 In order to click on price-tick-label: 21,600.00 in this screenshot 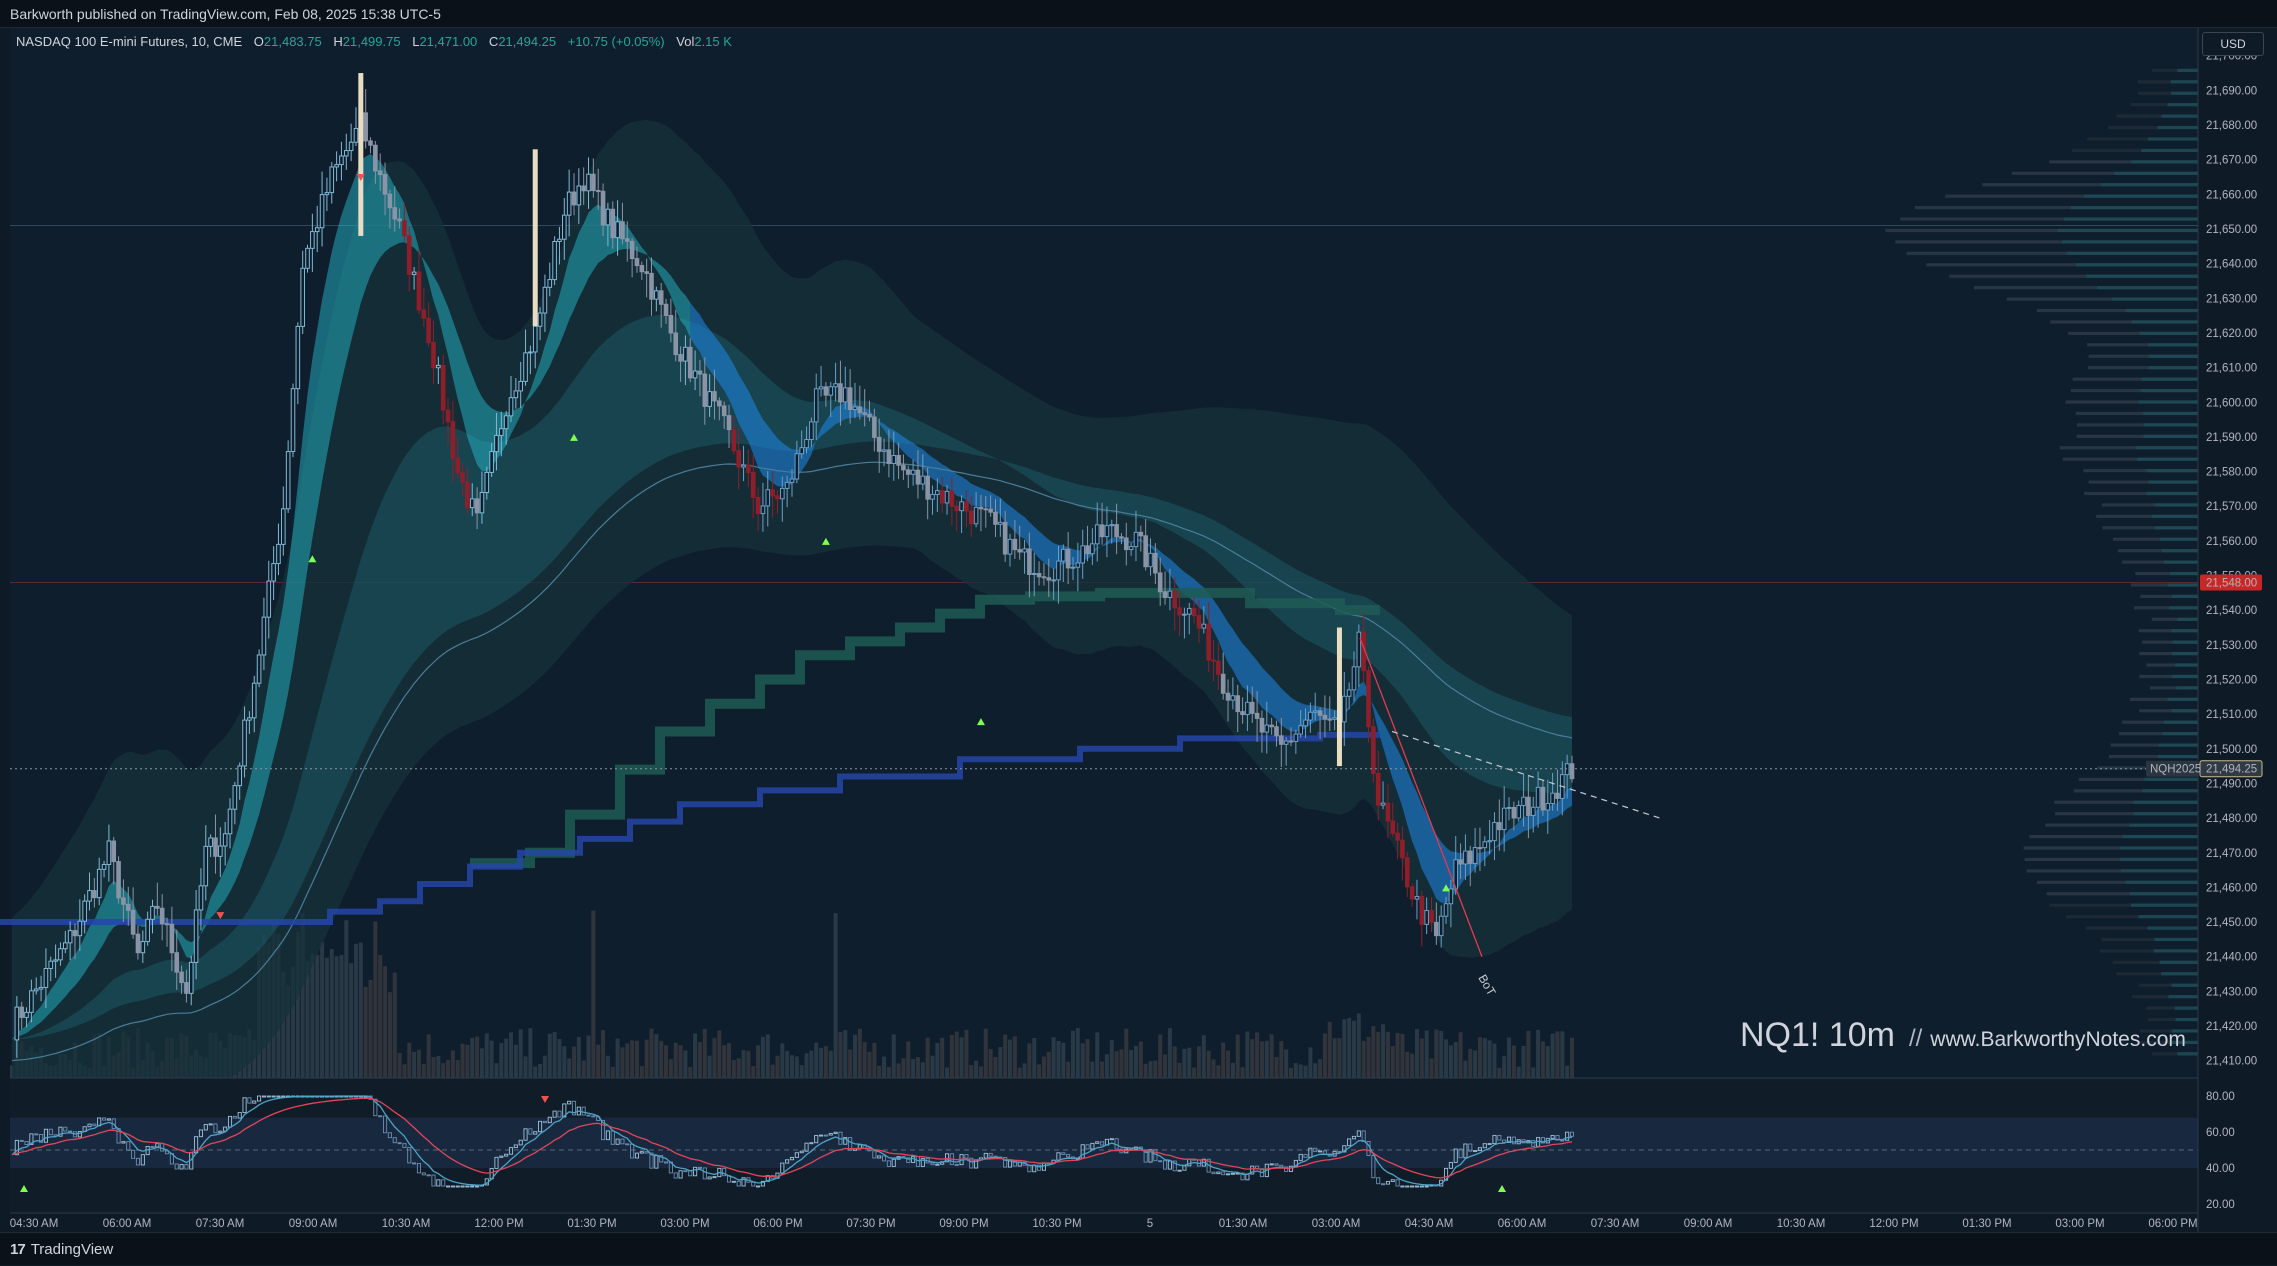, I will do `click(2231, 403)`.